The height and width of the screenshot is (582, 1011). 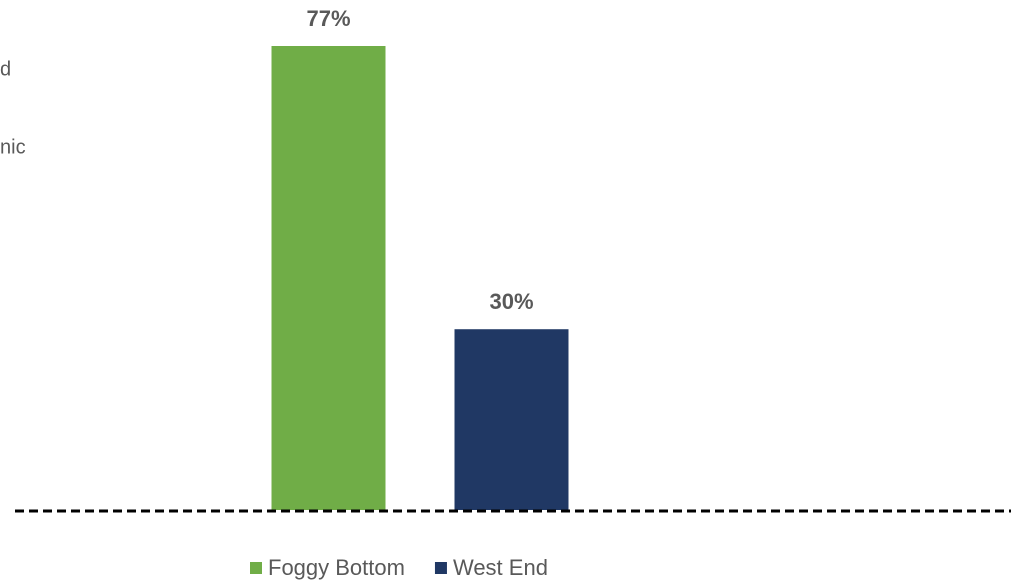 What do you see at coordinates (511, 301) in the screenshot?
I see `data-label: 30%` at bounding box center [511, 301].